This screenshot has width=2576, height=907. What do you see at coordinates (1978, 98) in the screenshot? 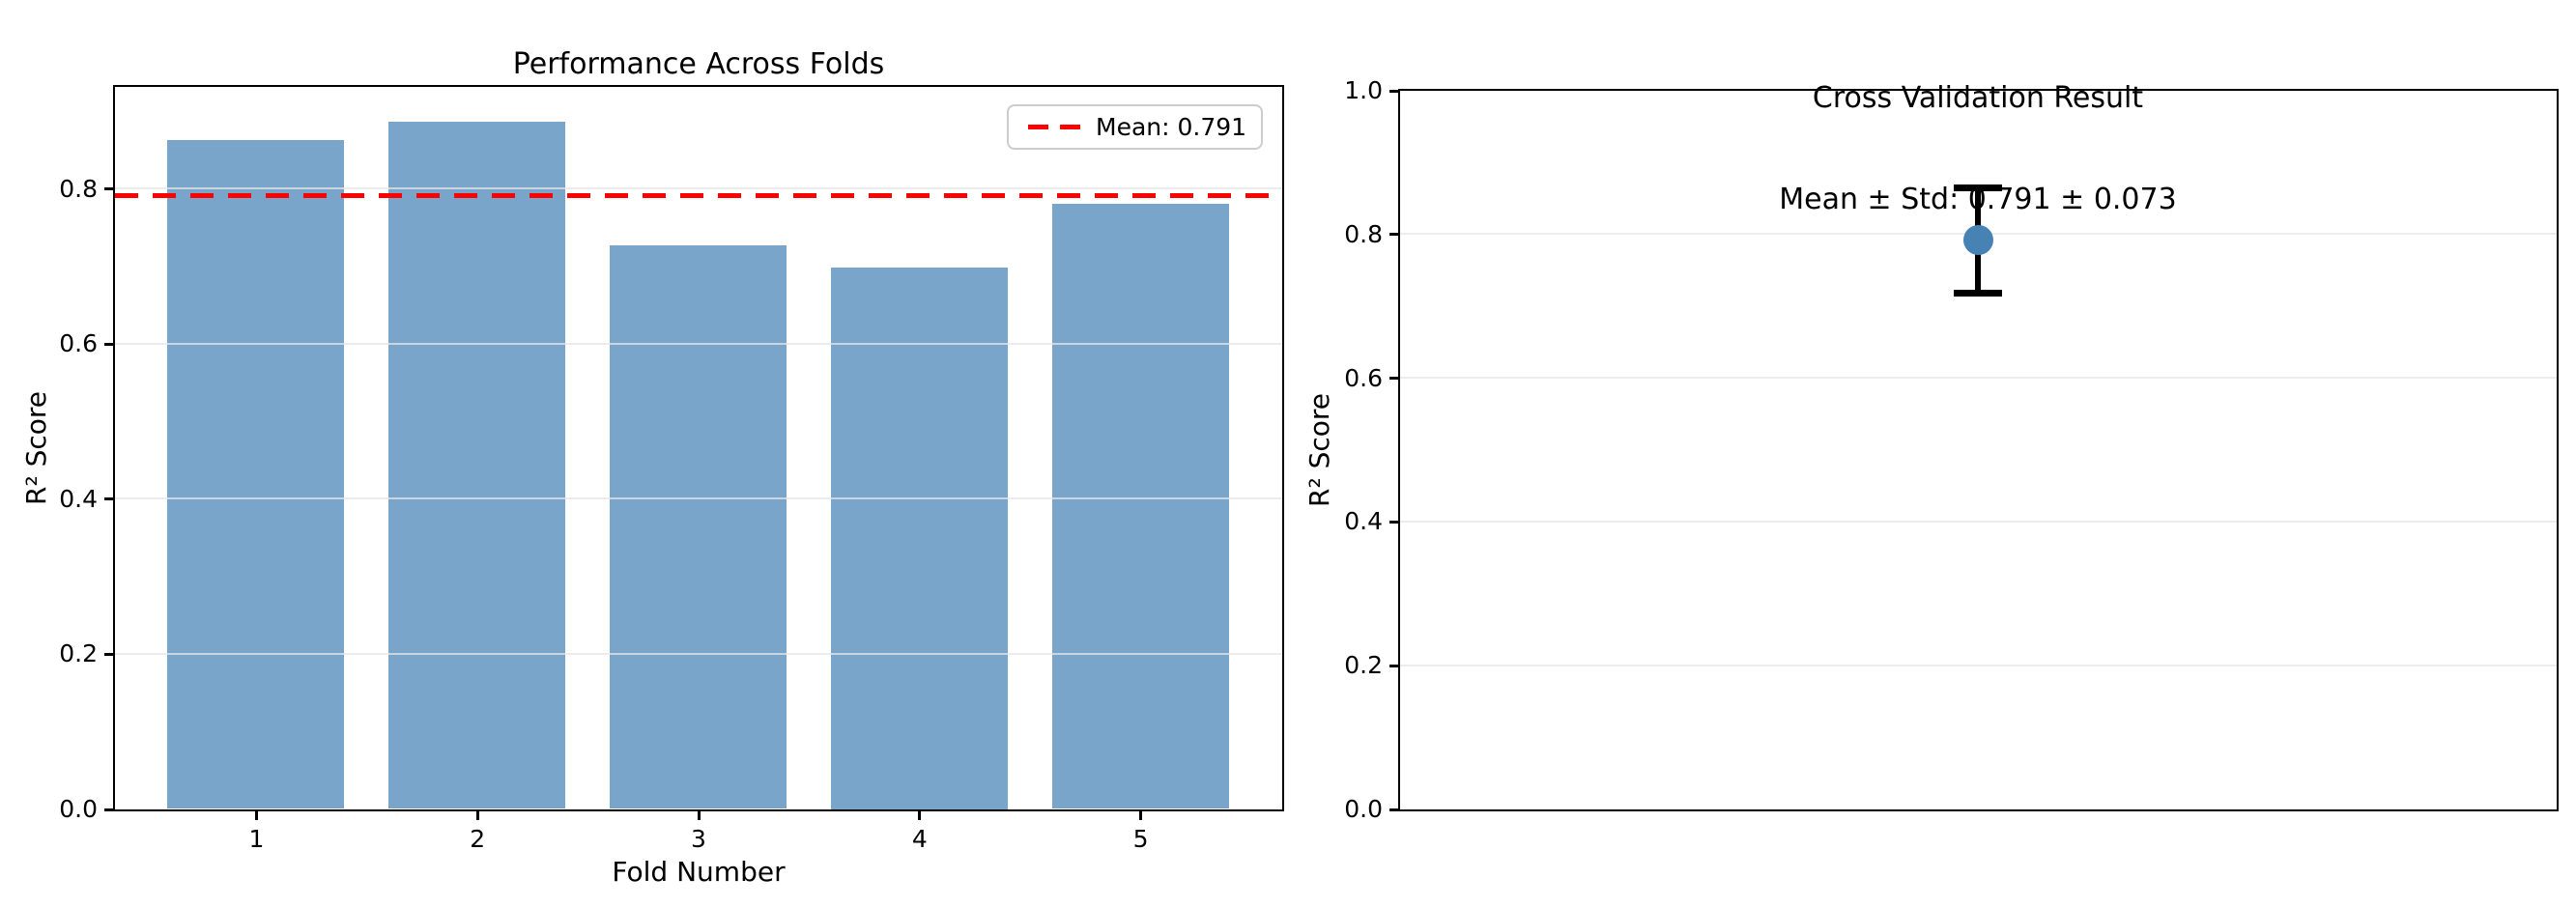
I see `right-chart-title-line: Cross Validation Result` at bounding box center [1978, 98].